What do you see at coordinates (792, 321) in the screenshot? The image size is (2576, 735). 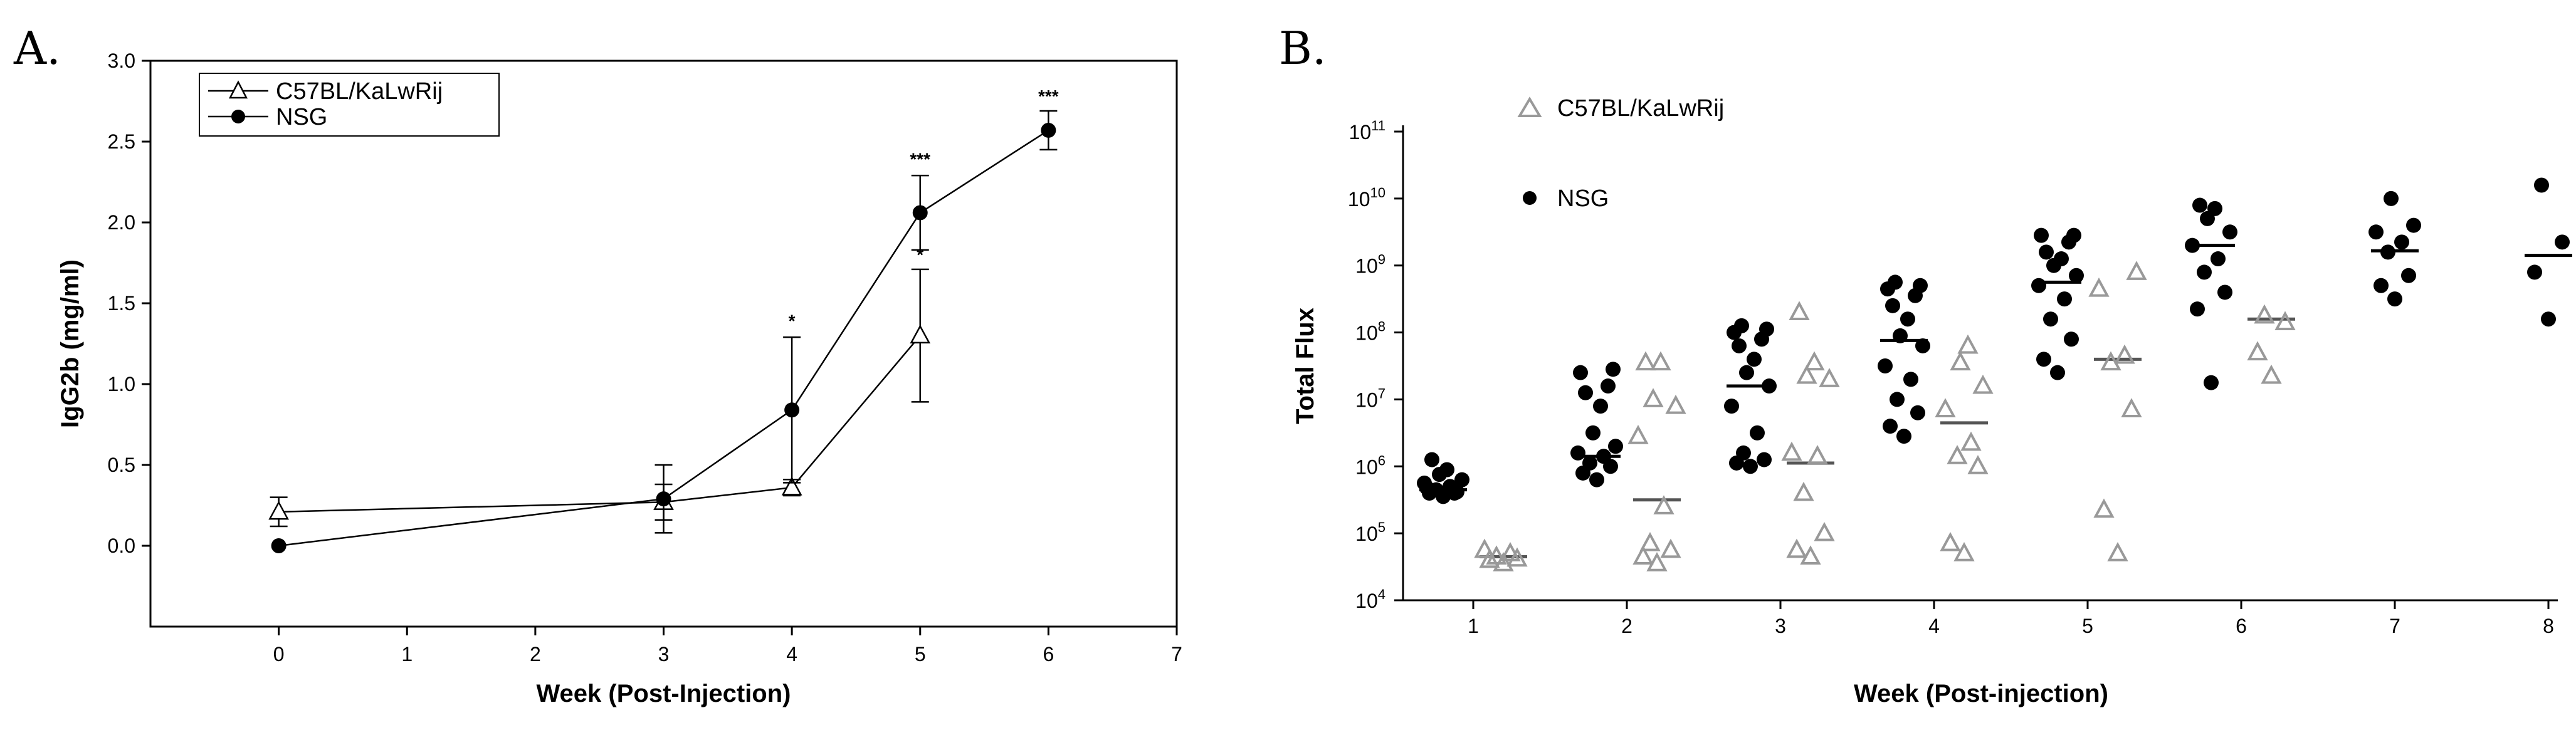 I see `a-significance-mark: *` at bounding box center [792, 321].